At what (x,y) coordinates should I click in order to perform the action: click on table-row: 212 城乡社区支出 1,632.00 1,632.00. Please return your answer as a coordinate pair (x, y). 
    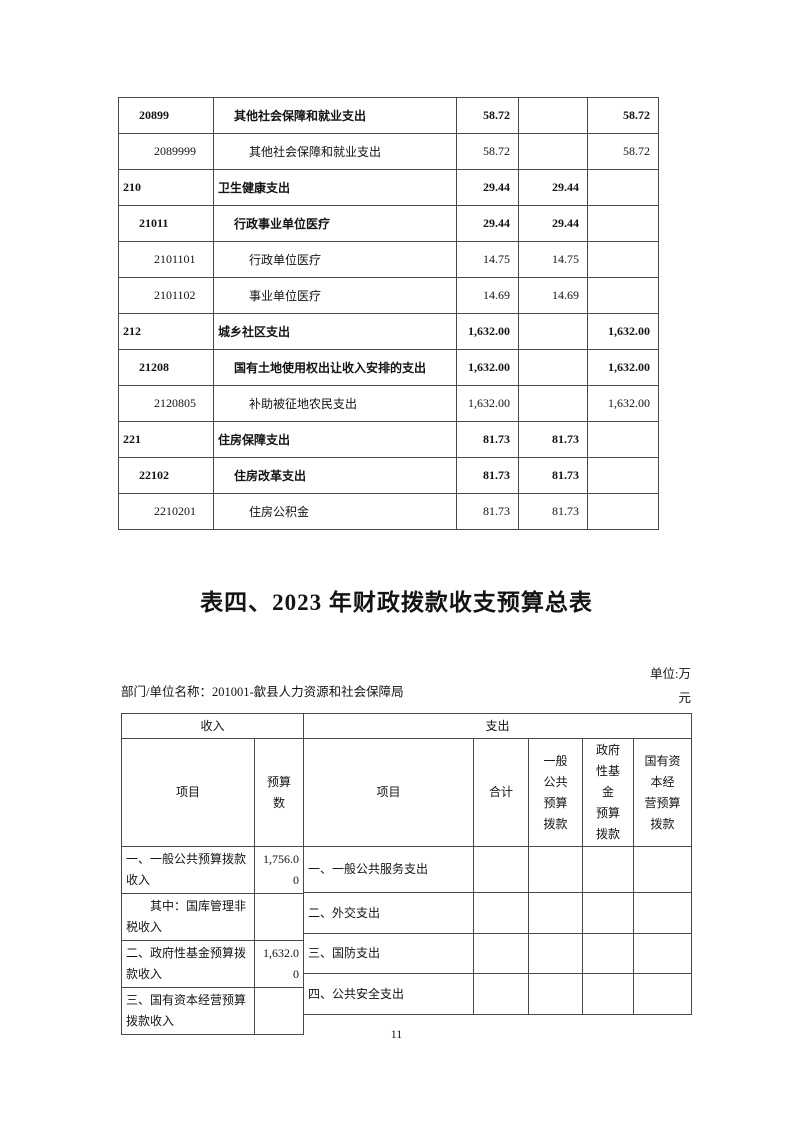
    Looking at the image, I should click on (388, 331).